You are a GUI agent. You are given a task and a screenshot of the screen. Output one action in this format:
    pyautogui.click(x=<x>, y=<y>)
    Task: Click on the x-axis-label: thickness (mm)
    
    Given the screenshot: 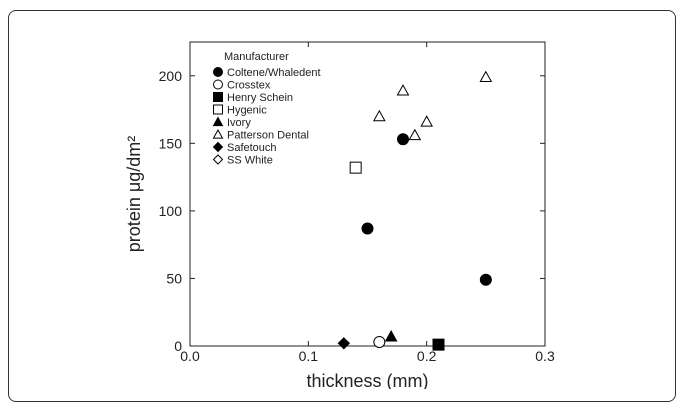 What is the action you would take?
    pyautogui.click(x=367, y=380)
    